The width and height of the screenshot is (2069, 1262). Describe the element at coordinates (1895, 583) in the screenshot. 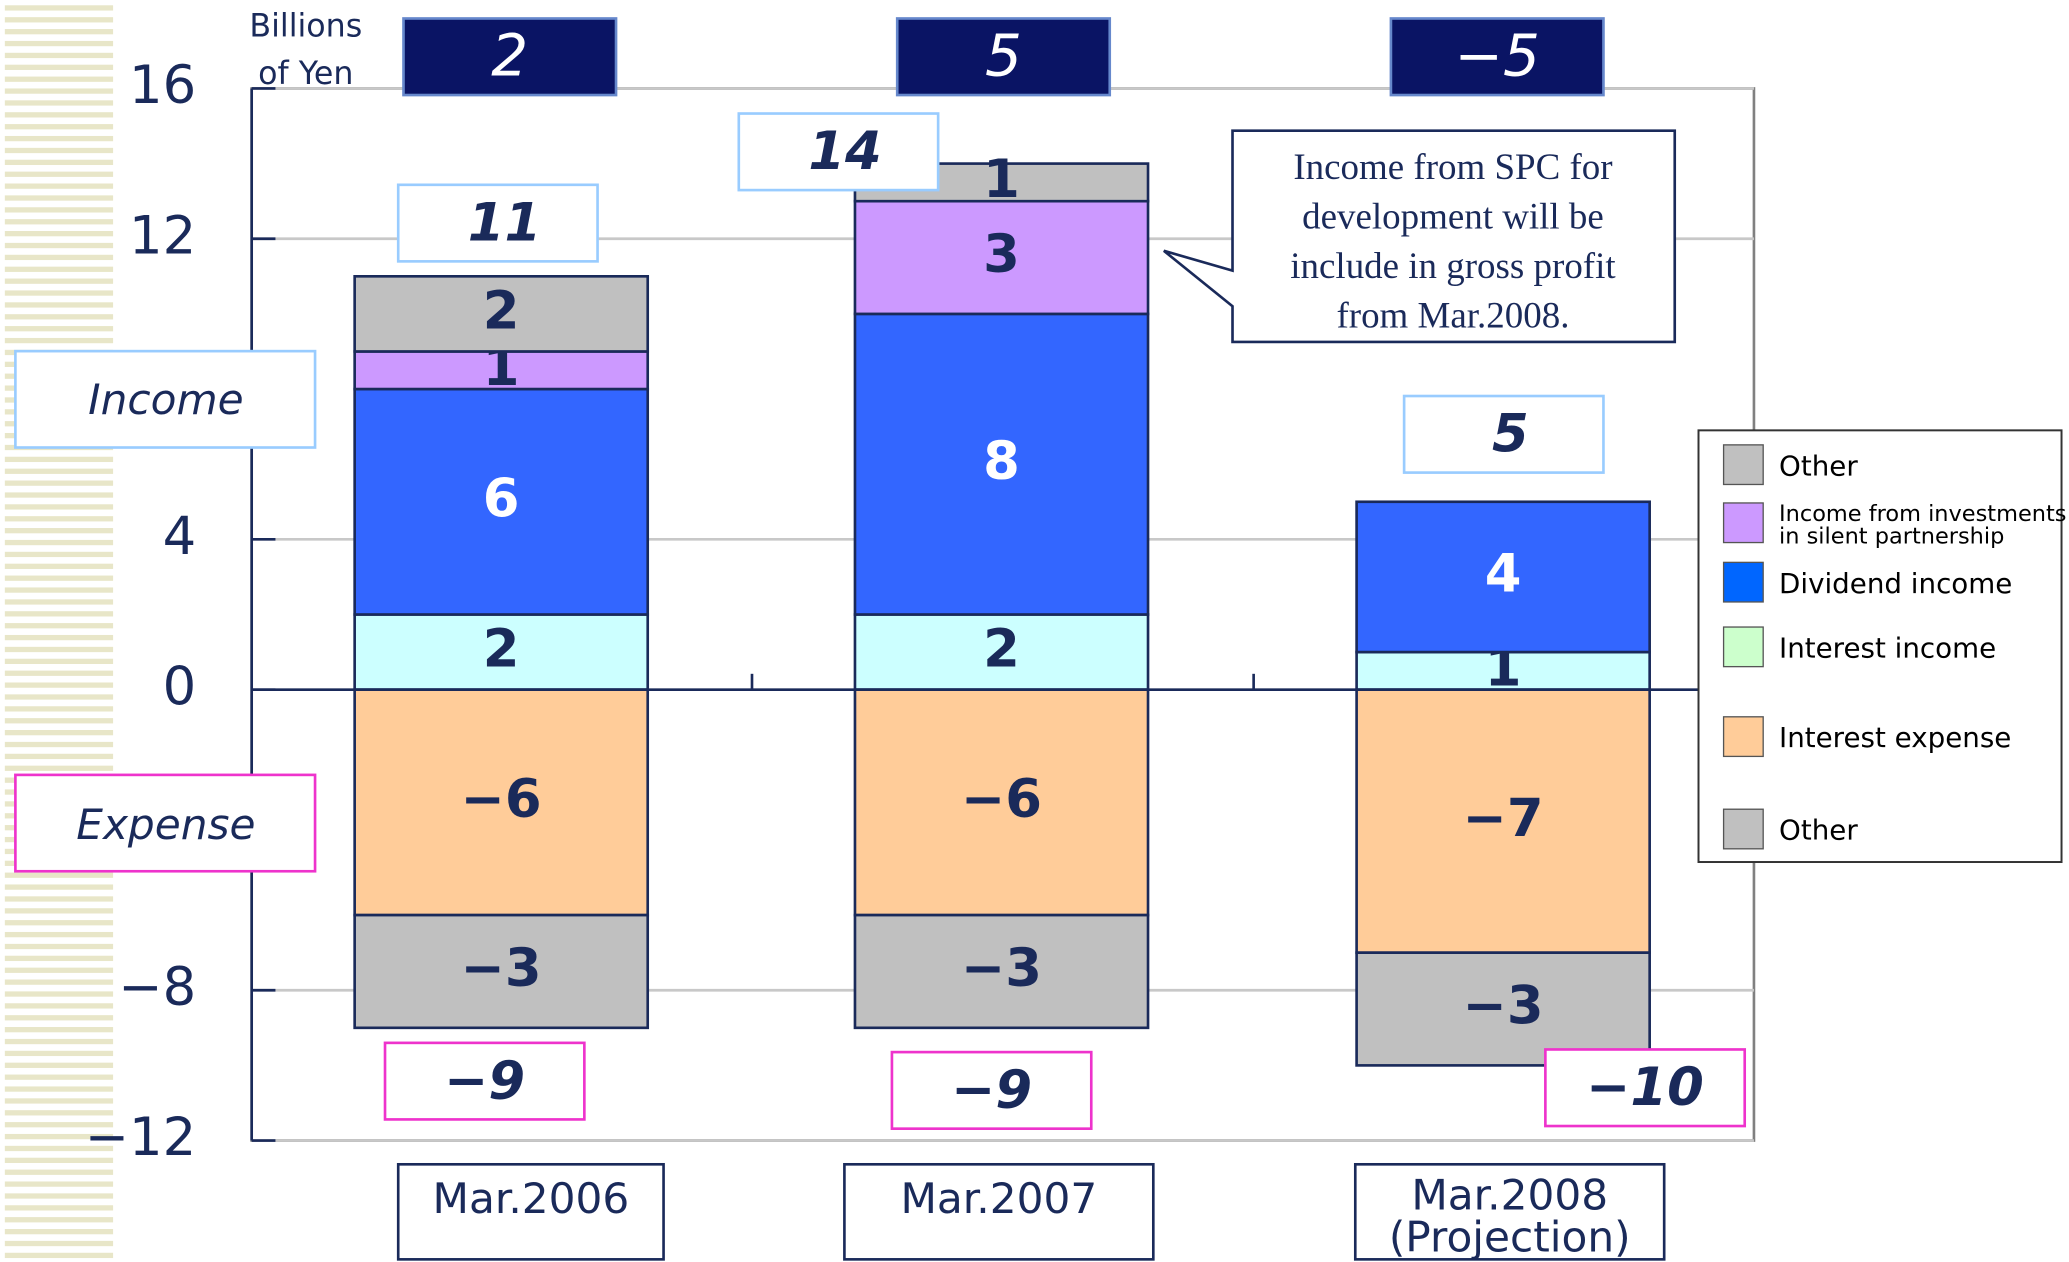

I see `legend-label: Dividend income` at that location.